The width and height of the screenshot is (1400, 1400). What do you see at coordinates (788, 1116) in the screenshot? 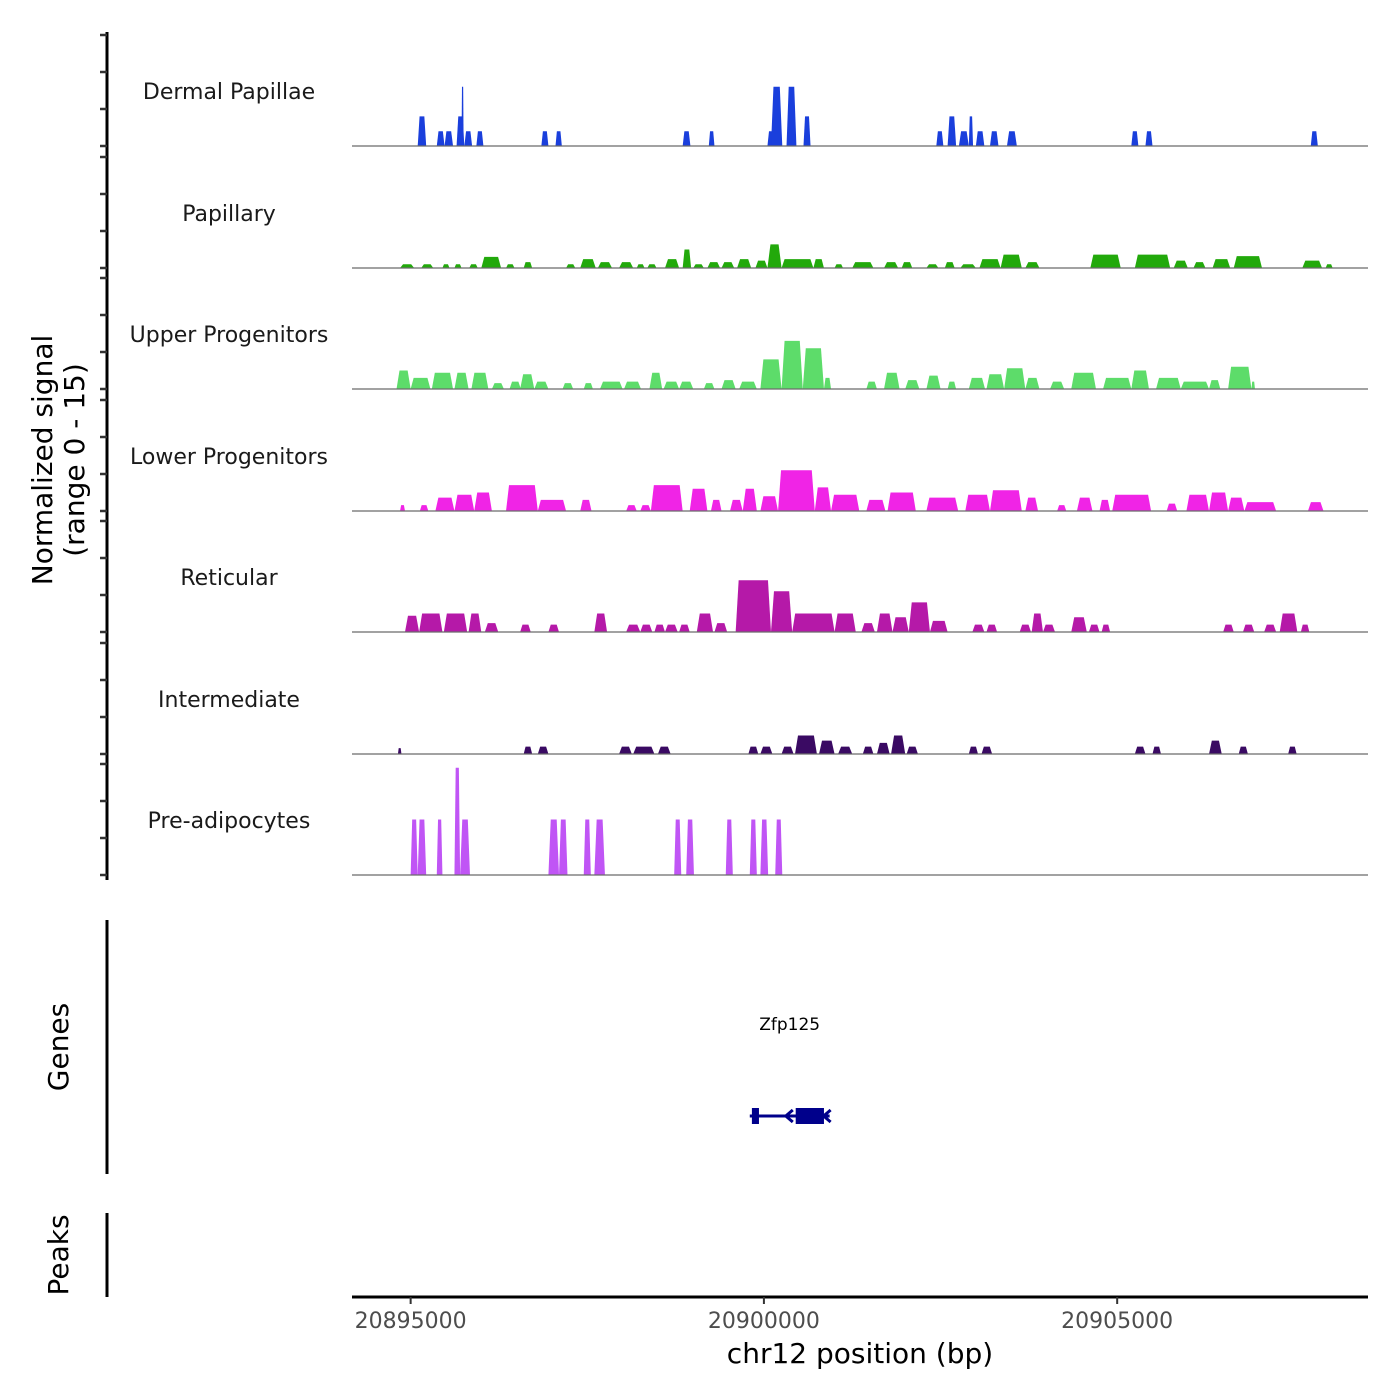
I see `strand-arrow-icon` at bounding box center [788, 1116].